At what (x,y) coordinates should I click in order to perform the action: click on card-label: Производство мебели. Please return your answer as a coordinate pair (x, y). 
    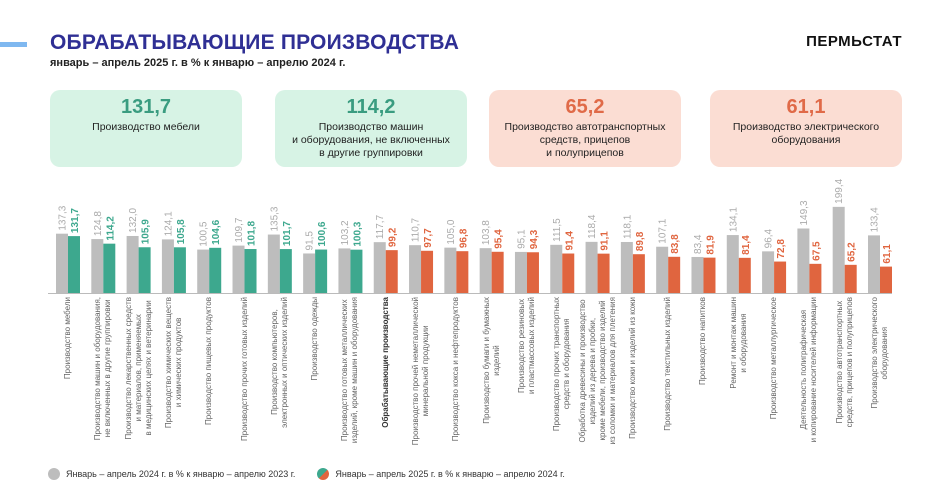
    Looking at the image, I should click on (146, 127).